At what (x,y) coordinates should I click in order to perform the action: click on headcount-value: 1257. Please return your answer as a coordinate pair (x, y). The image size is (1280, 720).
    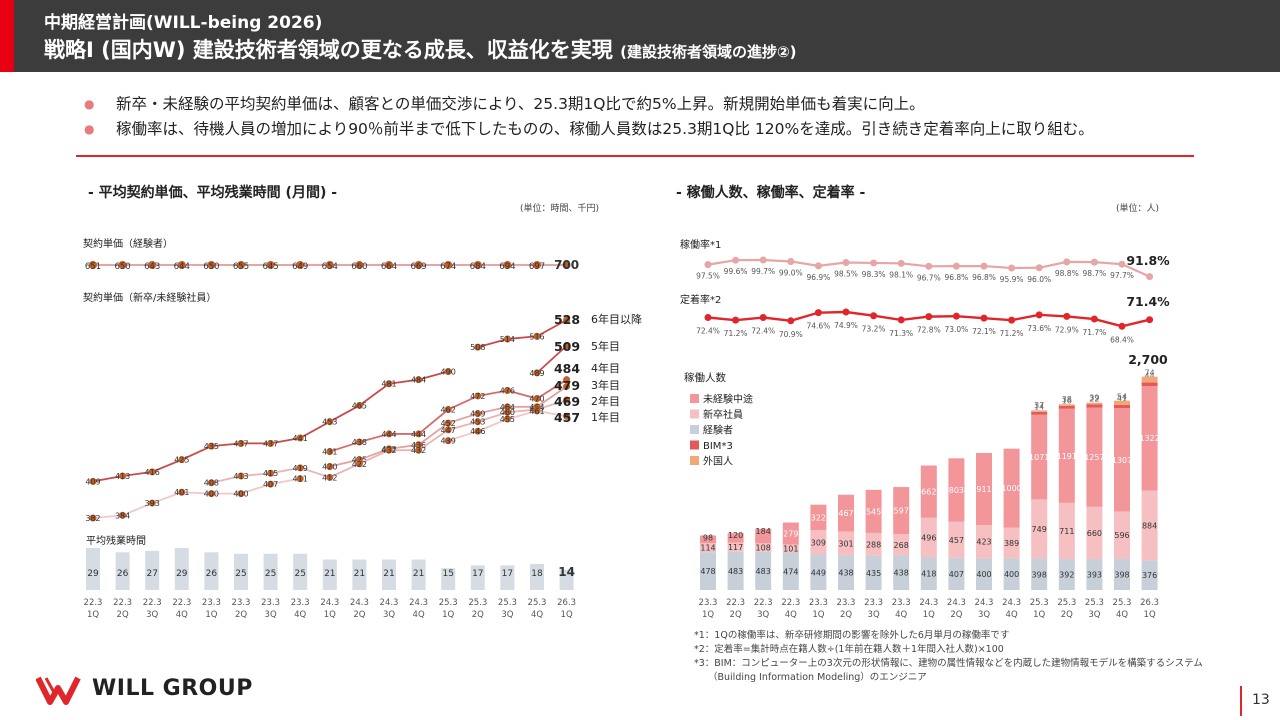
    Looking at the image, I should click on (1094, 457).